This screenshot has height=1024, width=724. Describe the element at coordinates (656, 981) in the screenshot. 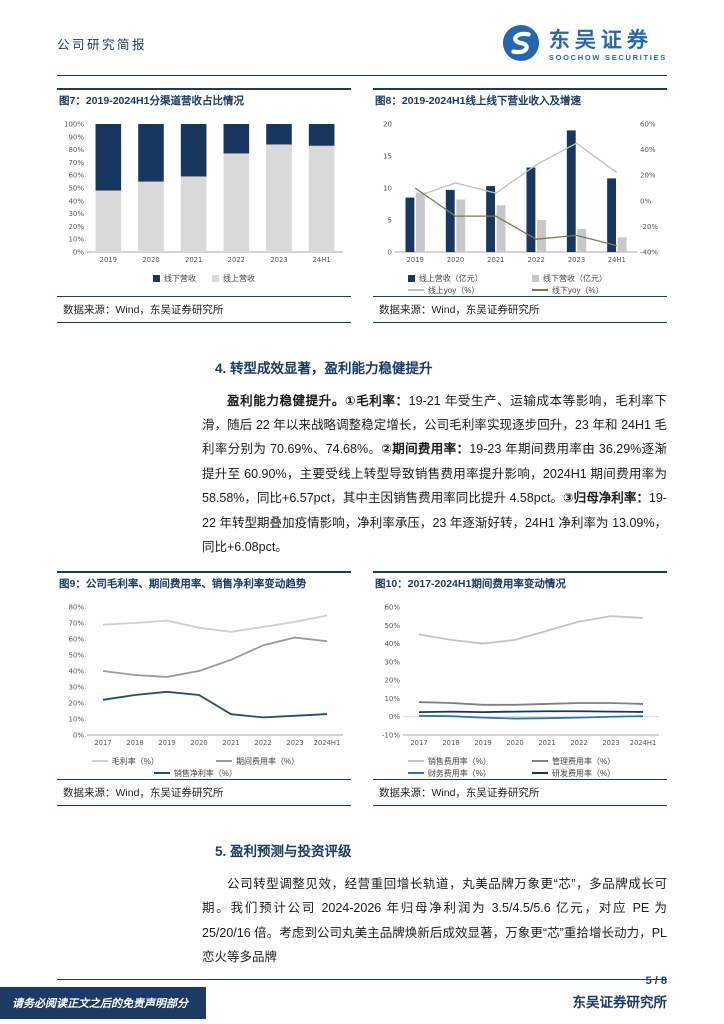

I see `page-number: 5 / 8` at that location.